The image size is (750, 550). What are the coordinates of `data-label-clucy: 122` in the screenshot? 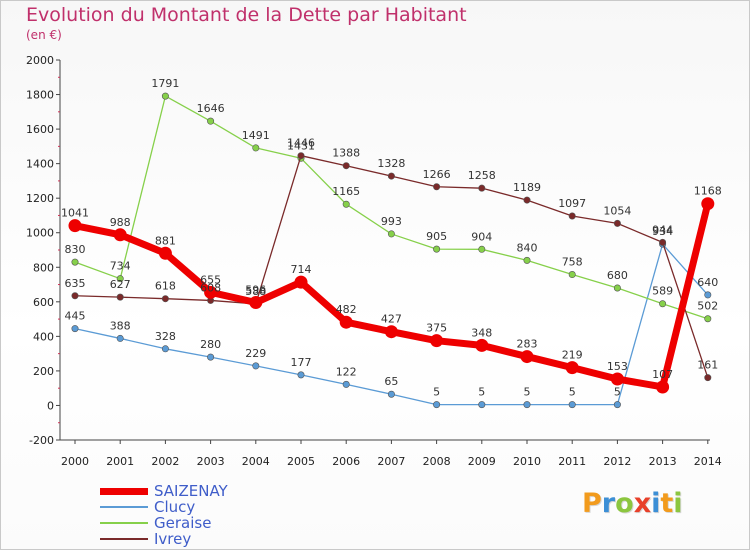 It's located at (346, 371).